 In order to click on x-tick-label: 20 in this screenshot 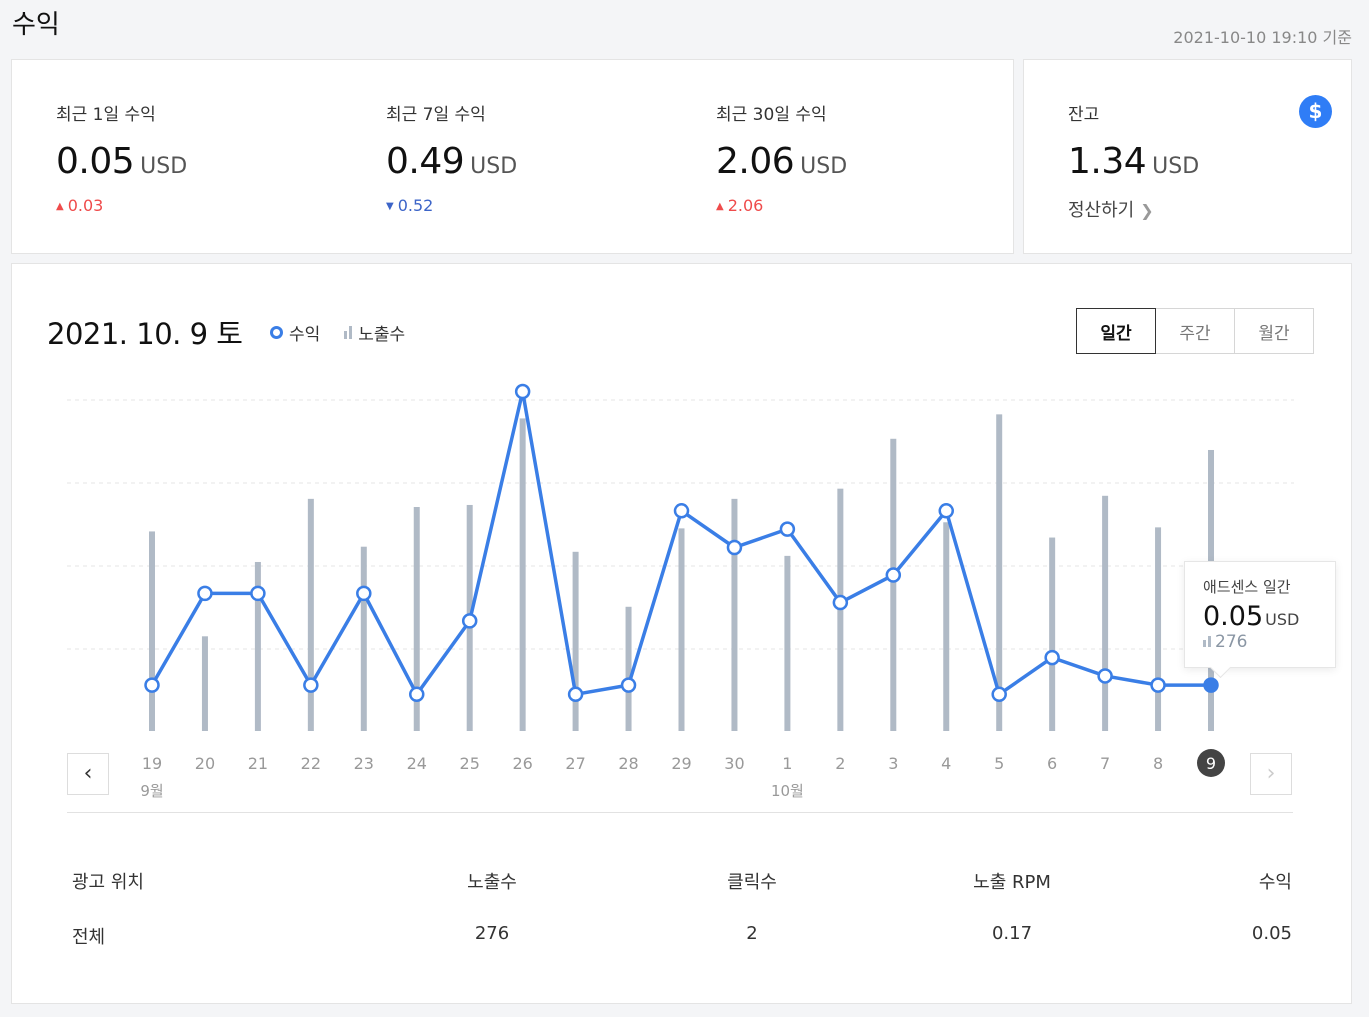, I will do `click(205, 763)`.